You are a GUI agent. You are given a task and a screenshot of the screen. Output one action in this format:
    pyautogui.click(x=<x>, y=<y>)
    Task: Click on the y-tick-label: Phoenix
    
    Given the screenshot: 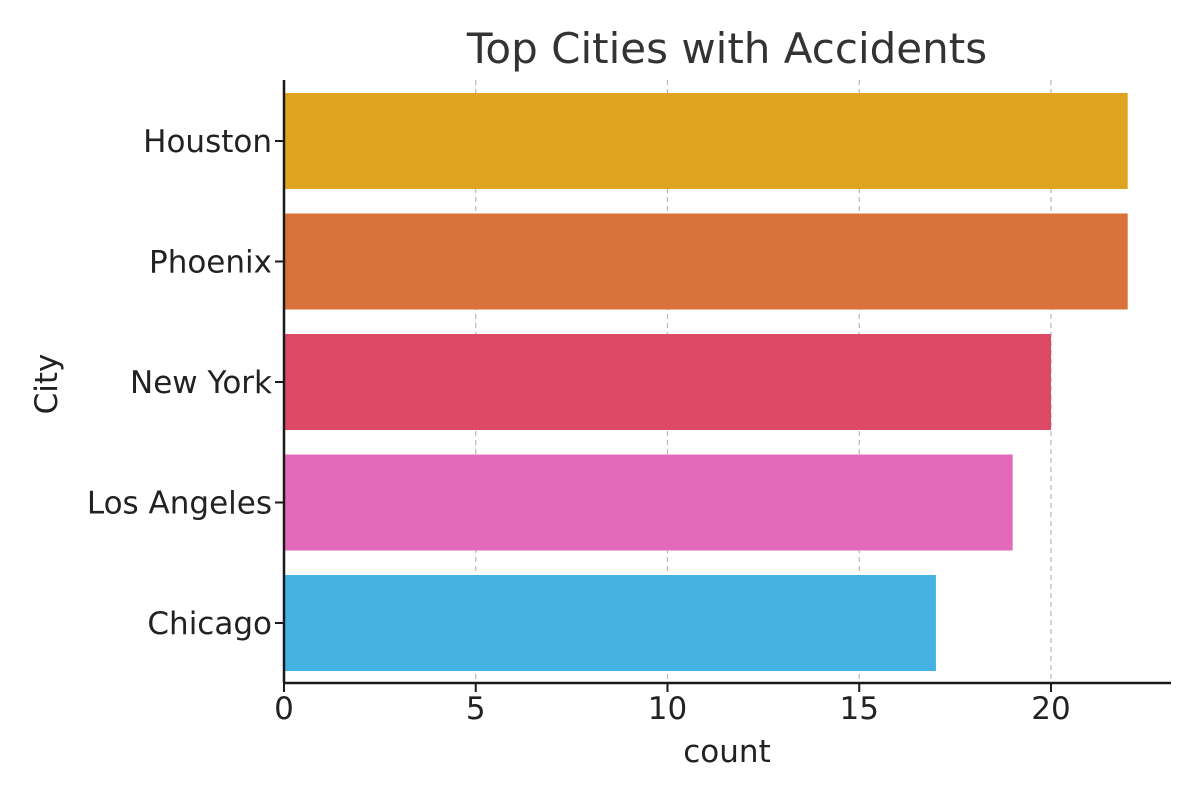 What is the action you would take?
    pyautogui.click(x=210, y=263)
    